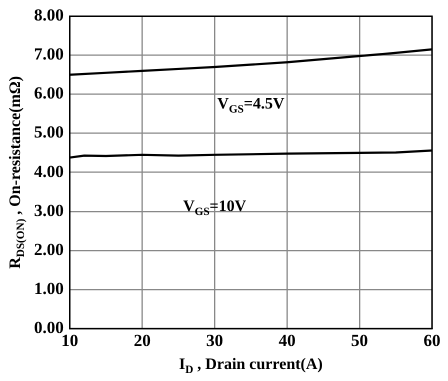 The image size is (448, 381). What do you see at coordinates (49, 249) in the screenshot?
I see `y-tick-label: 2.00` at bounding box center [49, 249].